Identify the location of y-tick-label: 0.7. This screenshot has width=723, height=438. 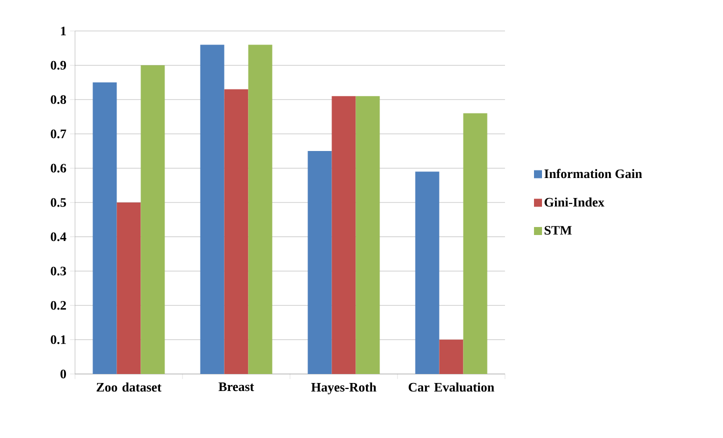
(58, 133).